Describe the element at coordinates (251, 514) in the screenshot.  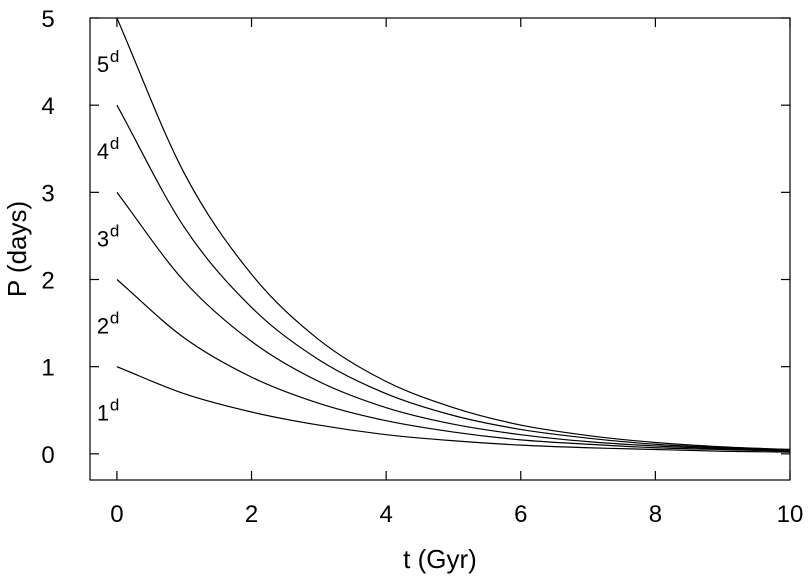
I see `x-tick-label: 2` at that location.